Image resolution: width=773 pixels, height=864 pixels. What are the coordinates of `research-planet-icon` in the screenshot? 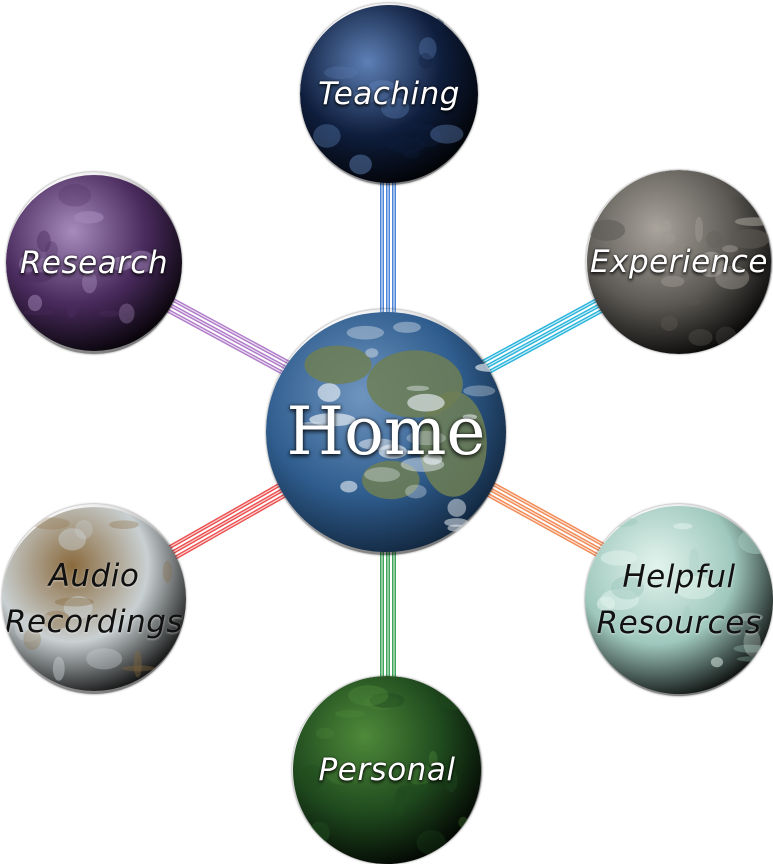 It's located at (94, 263).